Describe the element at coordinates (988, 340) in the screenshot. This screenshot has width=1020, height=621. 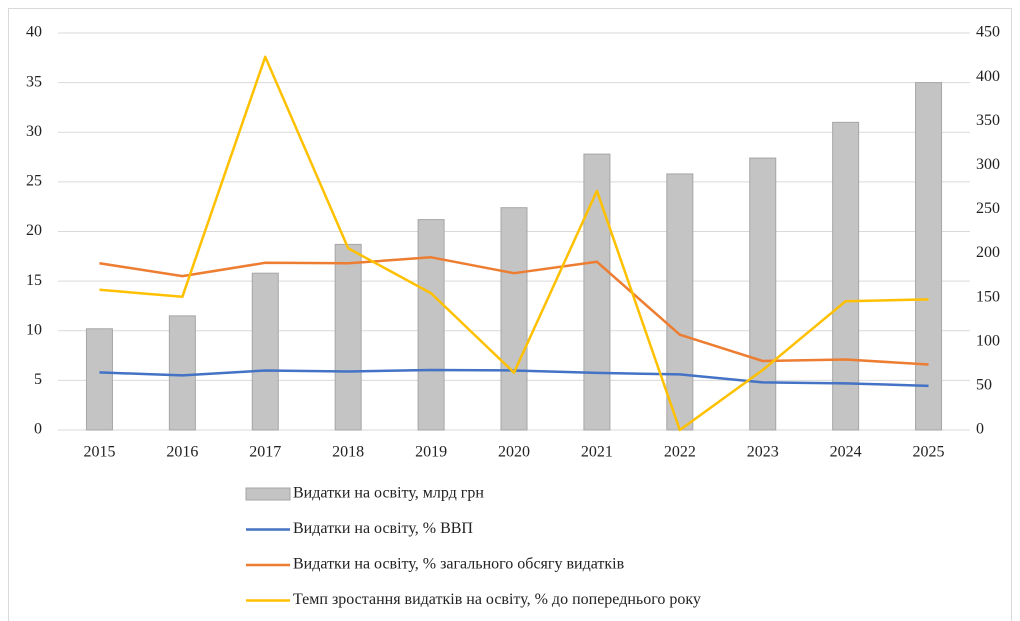
I see `y2-tick-label: 100` at that location.